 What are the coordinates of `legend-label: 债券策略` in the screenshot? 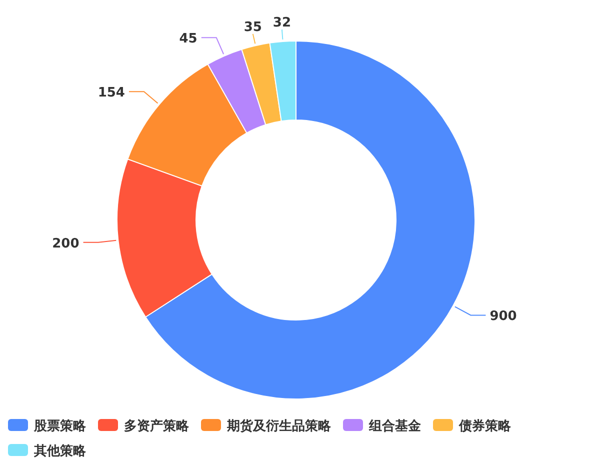 It's located at (485, 426).